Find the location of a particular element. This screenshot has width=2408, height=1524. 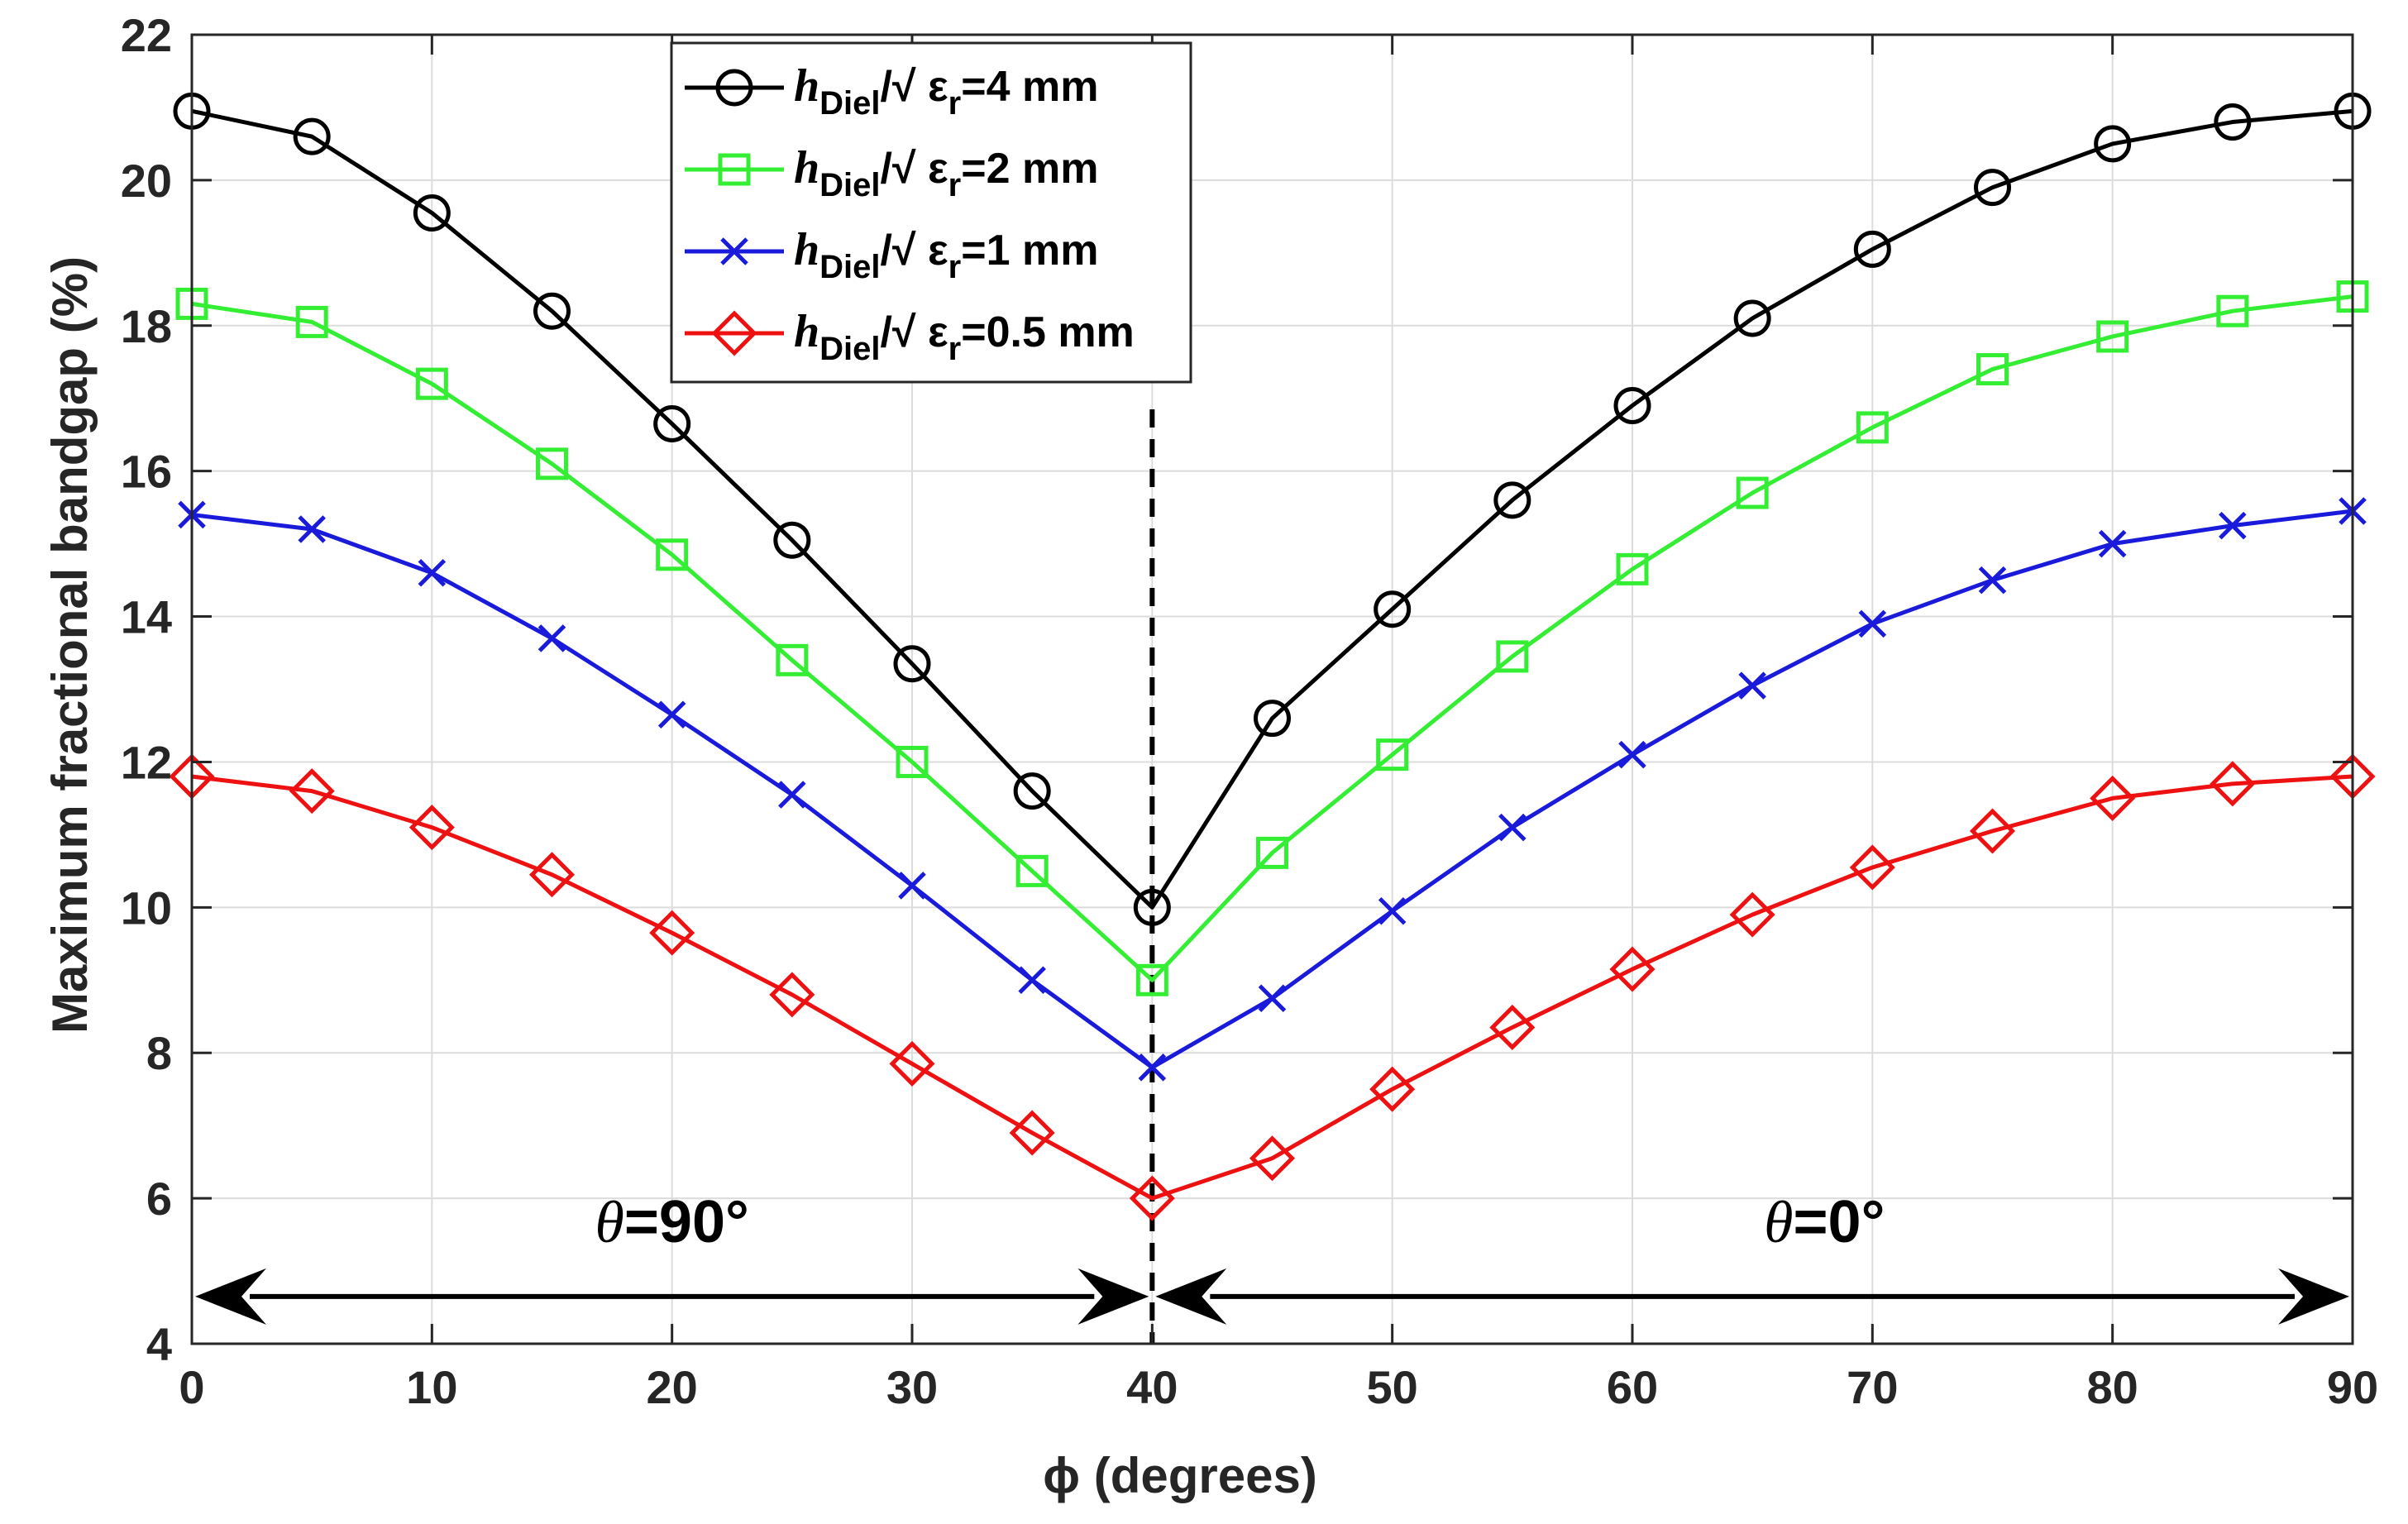

x-tick-label: 60 is located at coordinates (1632, 1387).